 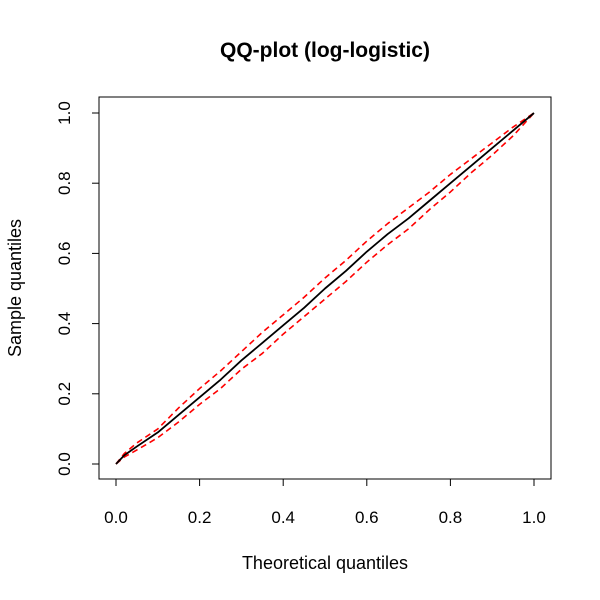 I want to click on y-tick-label: 0.8, so click(x=64, y=183).